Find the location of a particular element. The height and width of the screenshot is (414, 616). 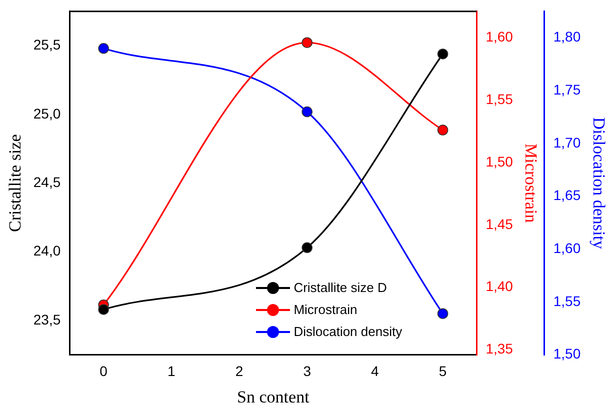

y2-tick-label: 1,35 is located at coordinates (500, 348).